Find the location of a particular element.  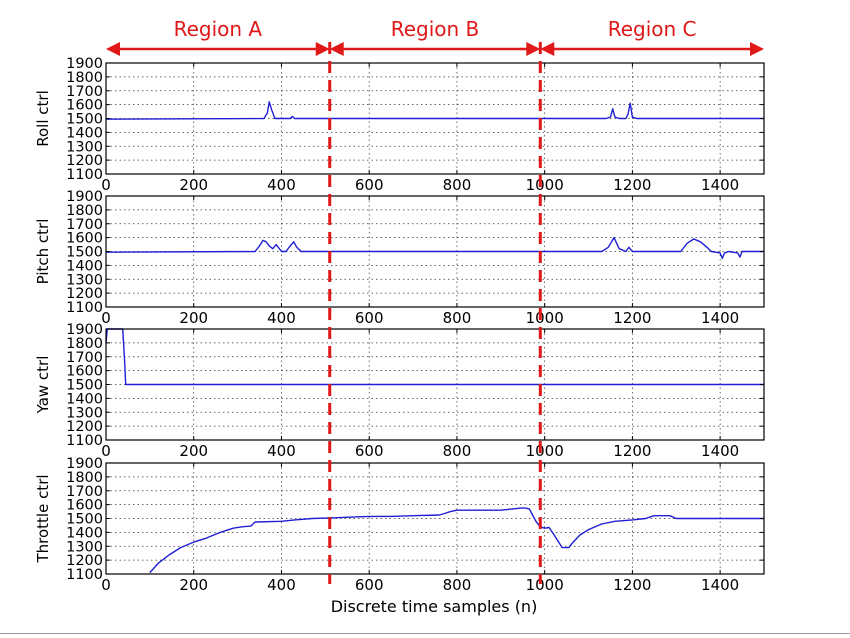

y-axis-label: Yaw ctrl is located at coordinates (43, 385).